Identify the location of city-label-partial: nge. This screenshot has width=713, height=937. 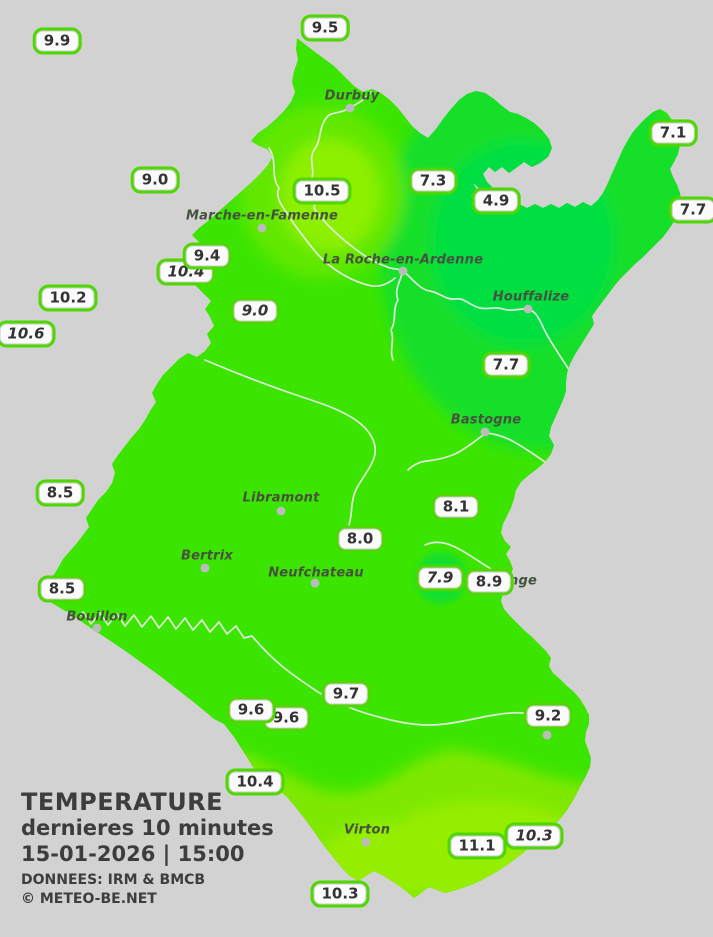
(523, 581).